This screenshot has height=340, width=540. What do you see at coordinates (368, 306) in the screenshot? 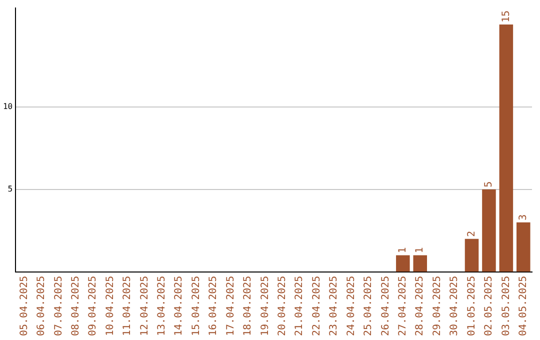
I see `x-tick-label: 25.04.2025` at bounding box center [368, 306].